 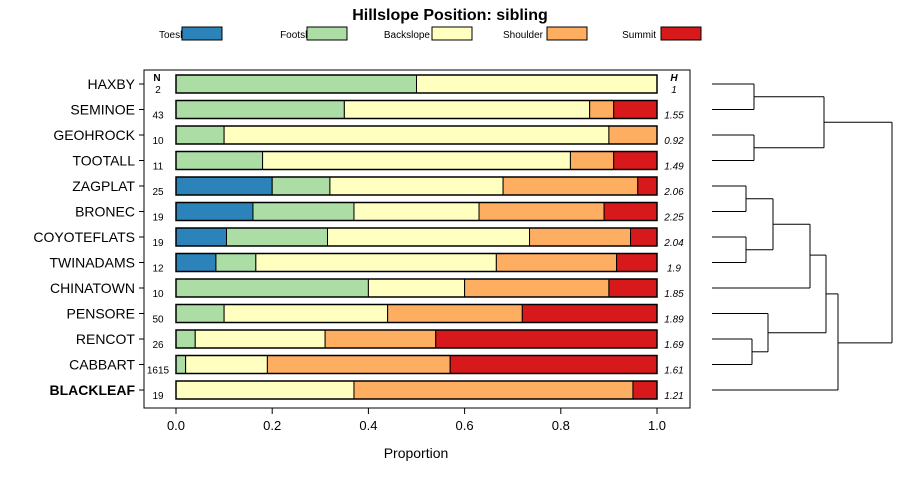 What do you see at coordinates (102, 110) in the screenshot?
I see `category-label-seminoe: SEMINOE` at bounding box center [102, 110].